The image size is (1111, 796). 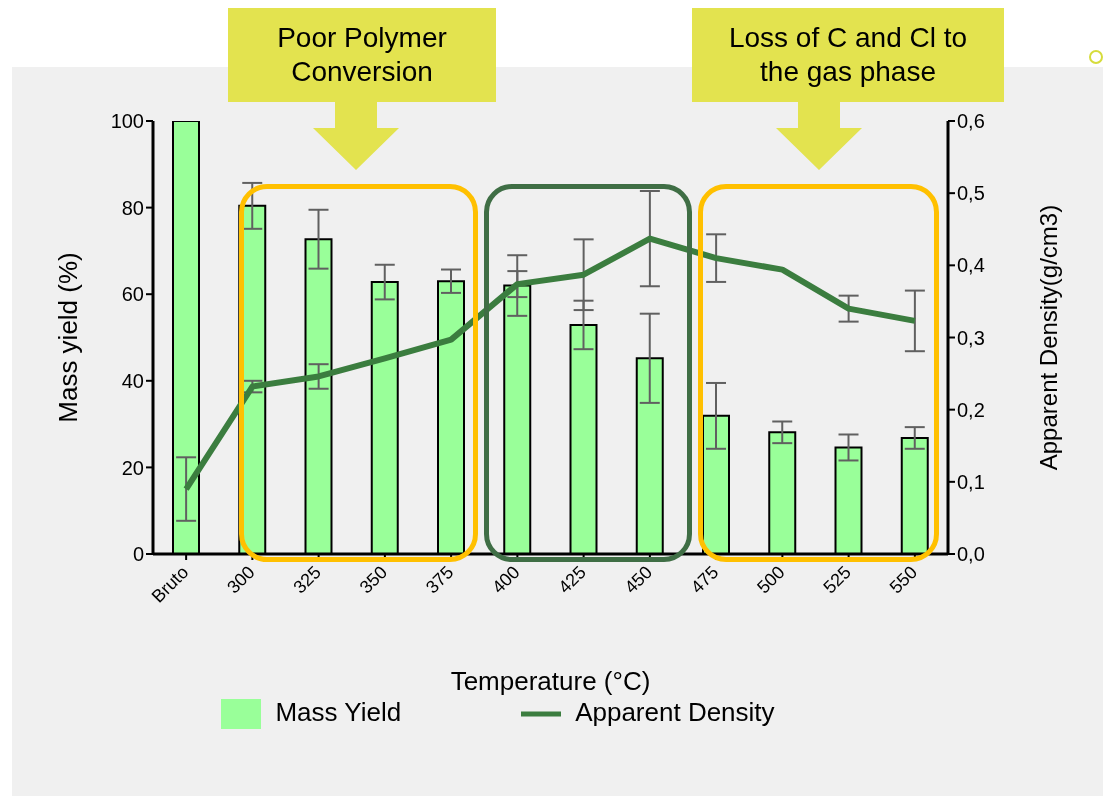 I want to click on text: Poor Polymer Conversion, so click(x=362, y=55).